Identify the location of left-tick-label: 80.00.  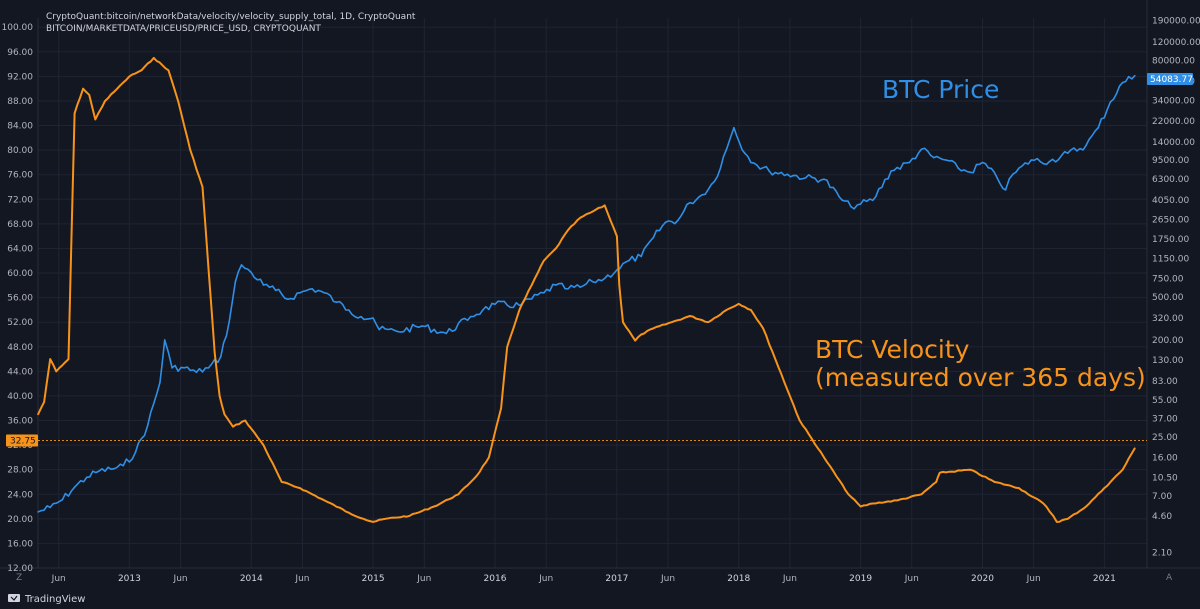
(20, 151).